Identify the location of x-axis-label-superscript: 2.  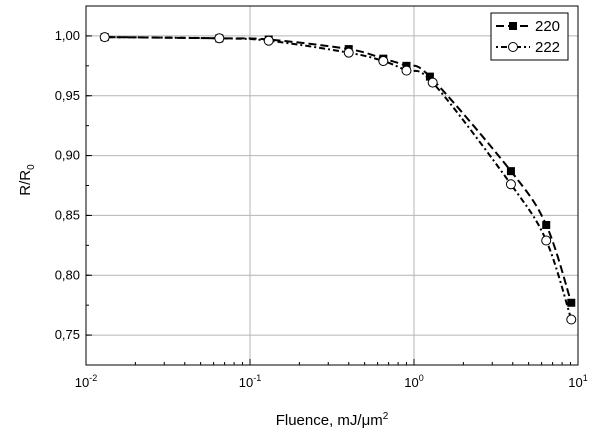
(386, 416).